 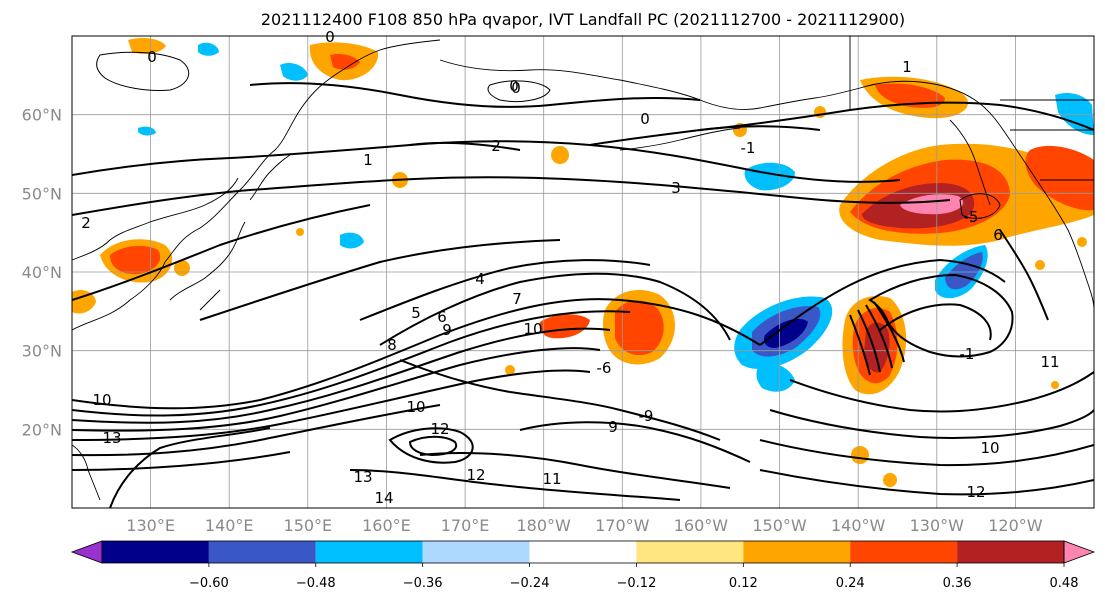 What do you see at coordinates (392, 345) in the screenshot?
I see `contour-label: 8` at bounding box center [392, 345].